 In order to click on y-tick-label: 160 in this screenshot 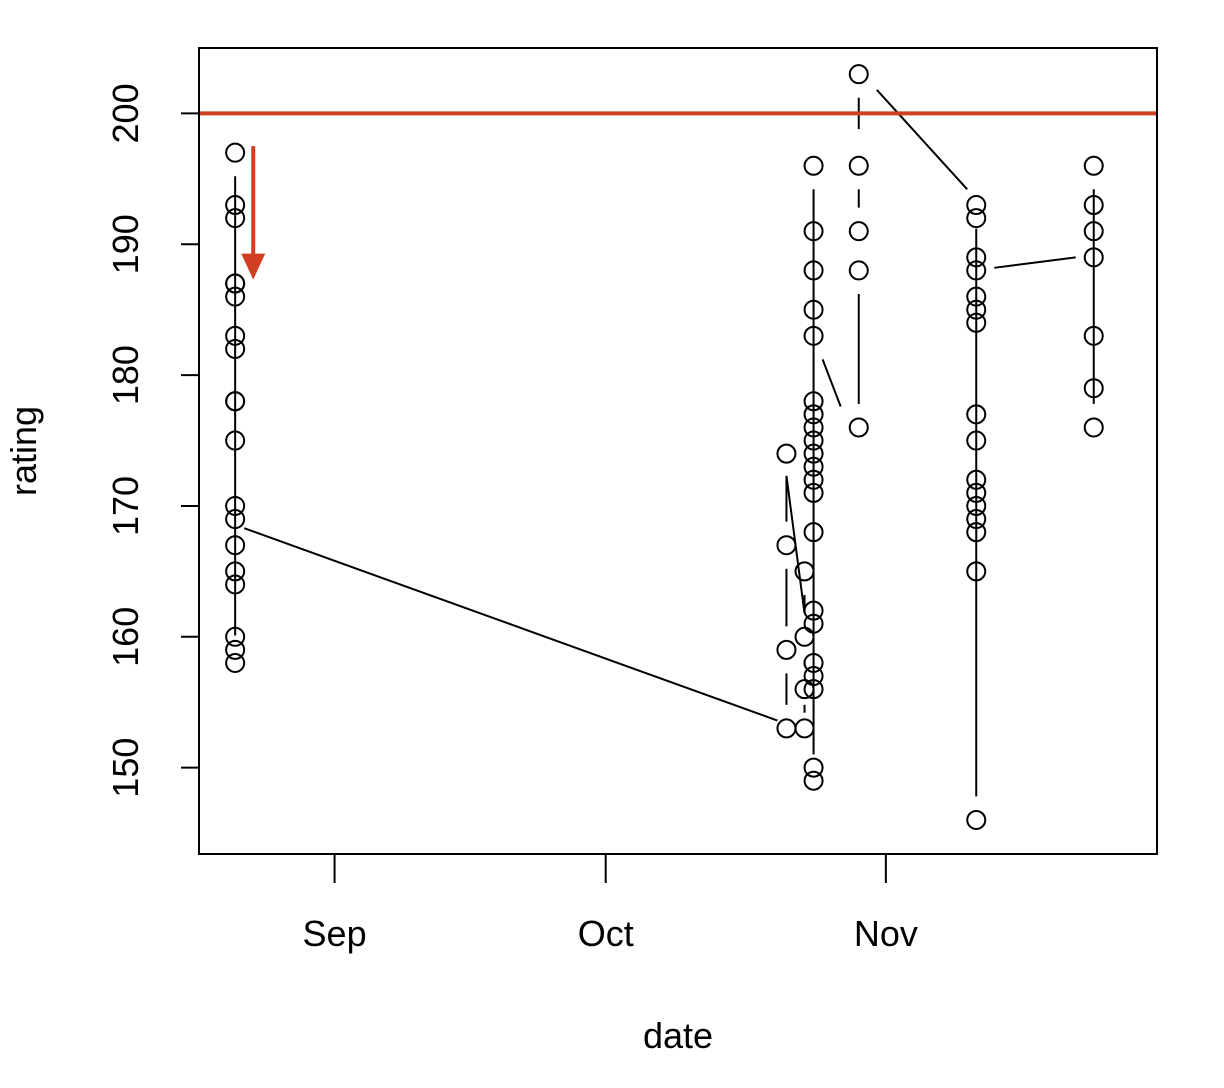, I will do `click(125, 637)`.